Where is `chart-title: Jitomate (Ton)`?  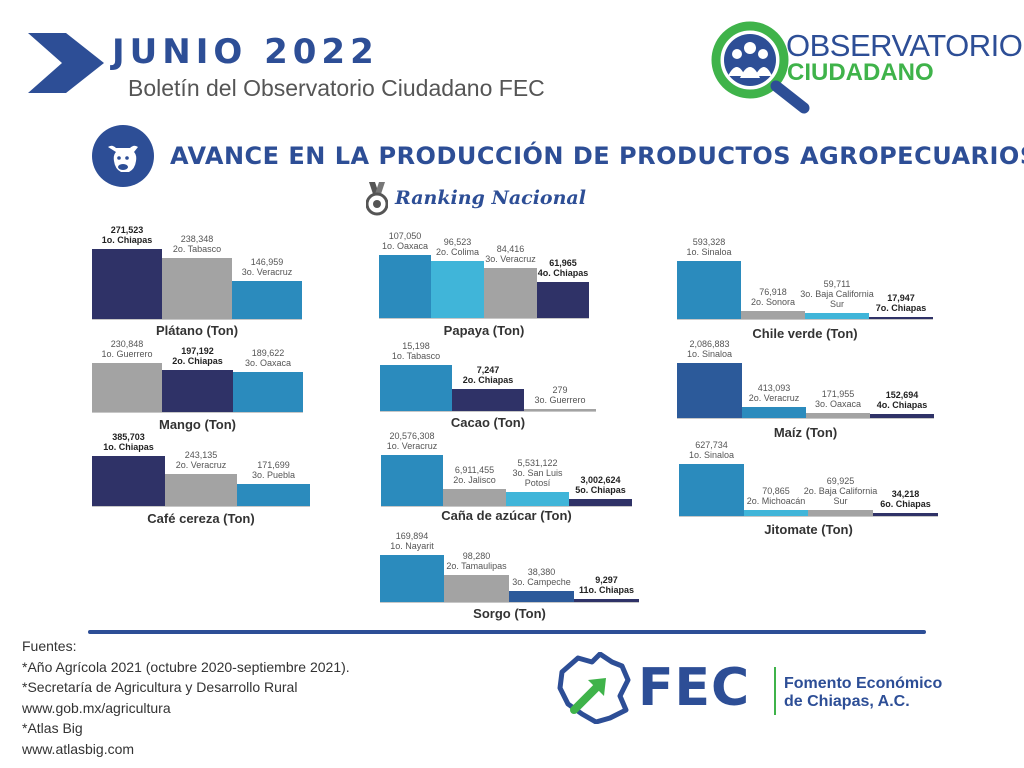 chart-title: Jitomate (Ton) is located at coordinates (808, 529).